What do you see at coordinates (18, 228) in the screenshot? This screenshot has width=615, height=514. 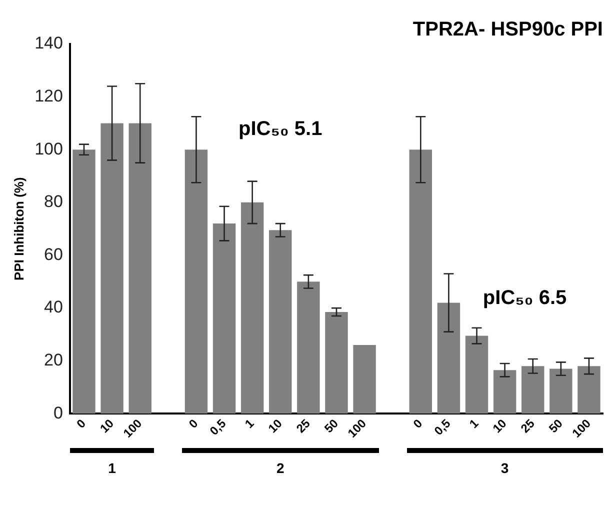 I see `y-axis-title: PPI Inhibiton (%)` at bounding box center [18, 228].